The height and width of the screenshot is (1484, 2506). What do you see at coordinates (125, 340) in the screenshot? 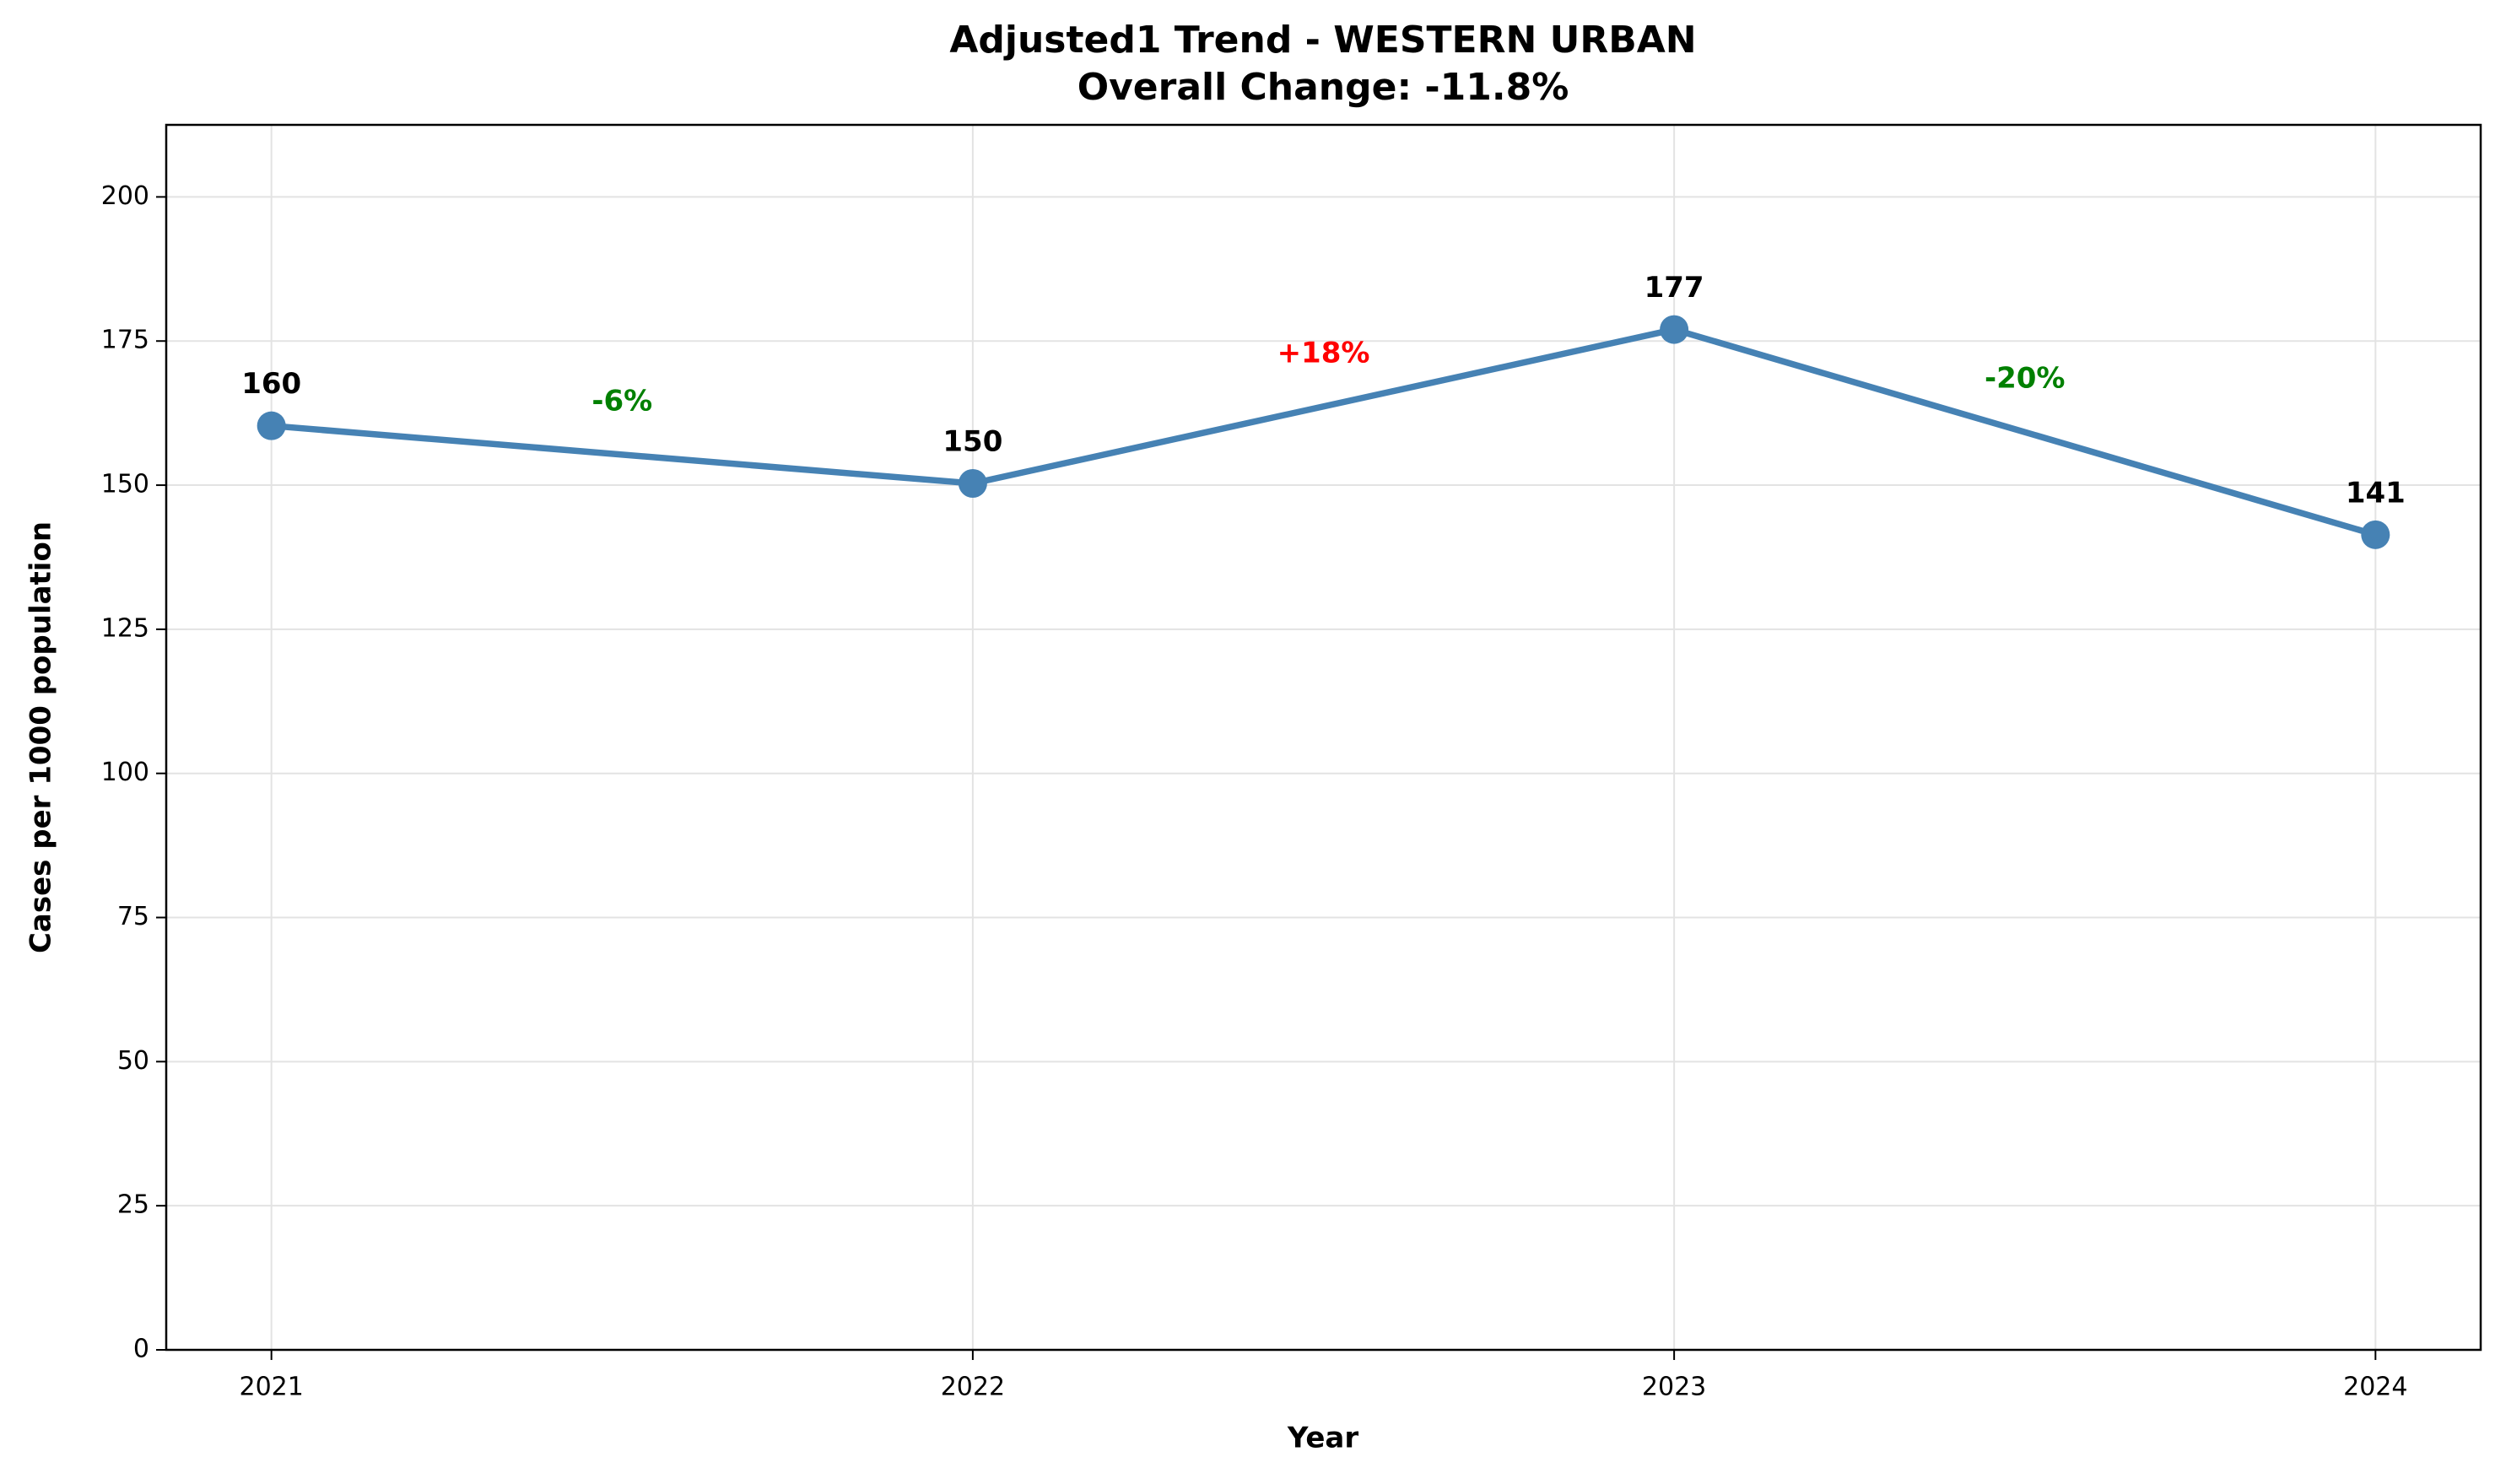
I see `y-tick-label: 175` at bounding box center [125, 340].